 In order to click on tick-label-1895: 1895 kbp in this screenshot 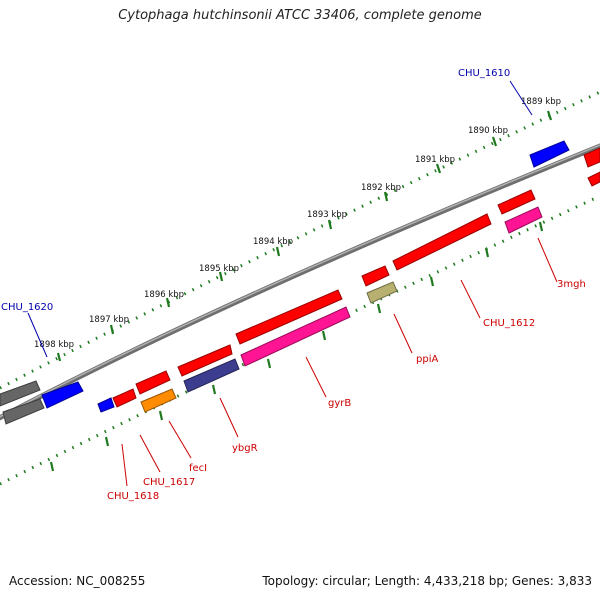, I will do `click(219, 269)`.